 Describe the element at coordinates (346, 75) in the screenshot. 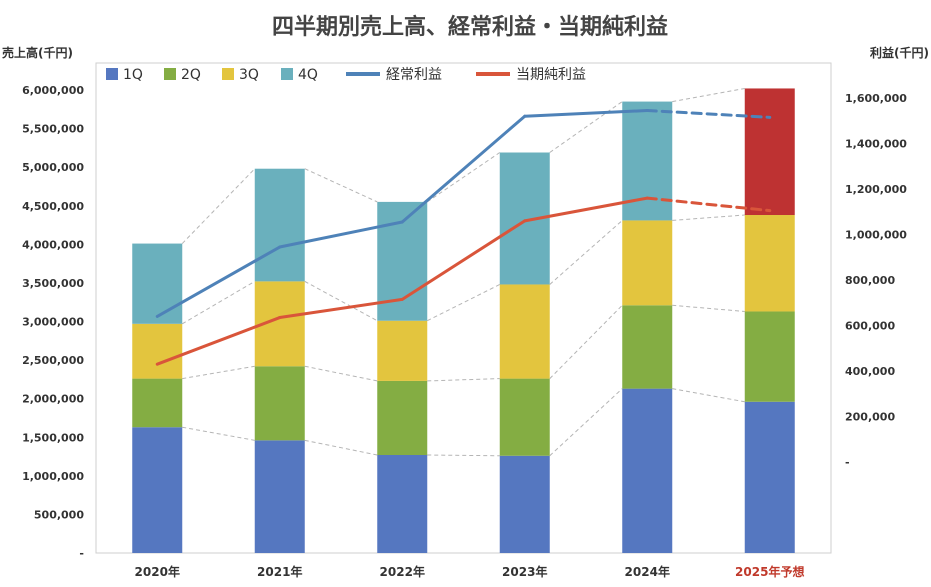

I see `legend: 1Q 2Q 3Q 4Q 経常利益 当期純利益` at that location.